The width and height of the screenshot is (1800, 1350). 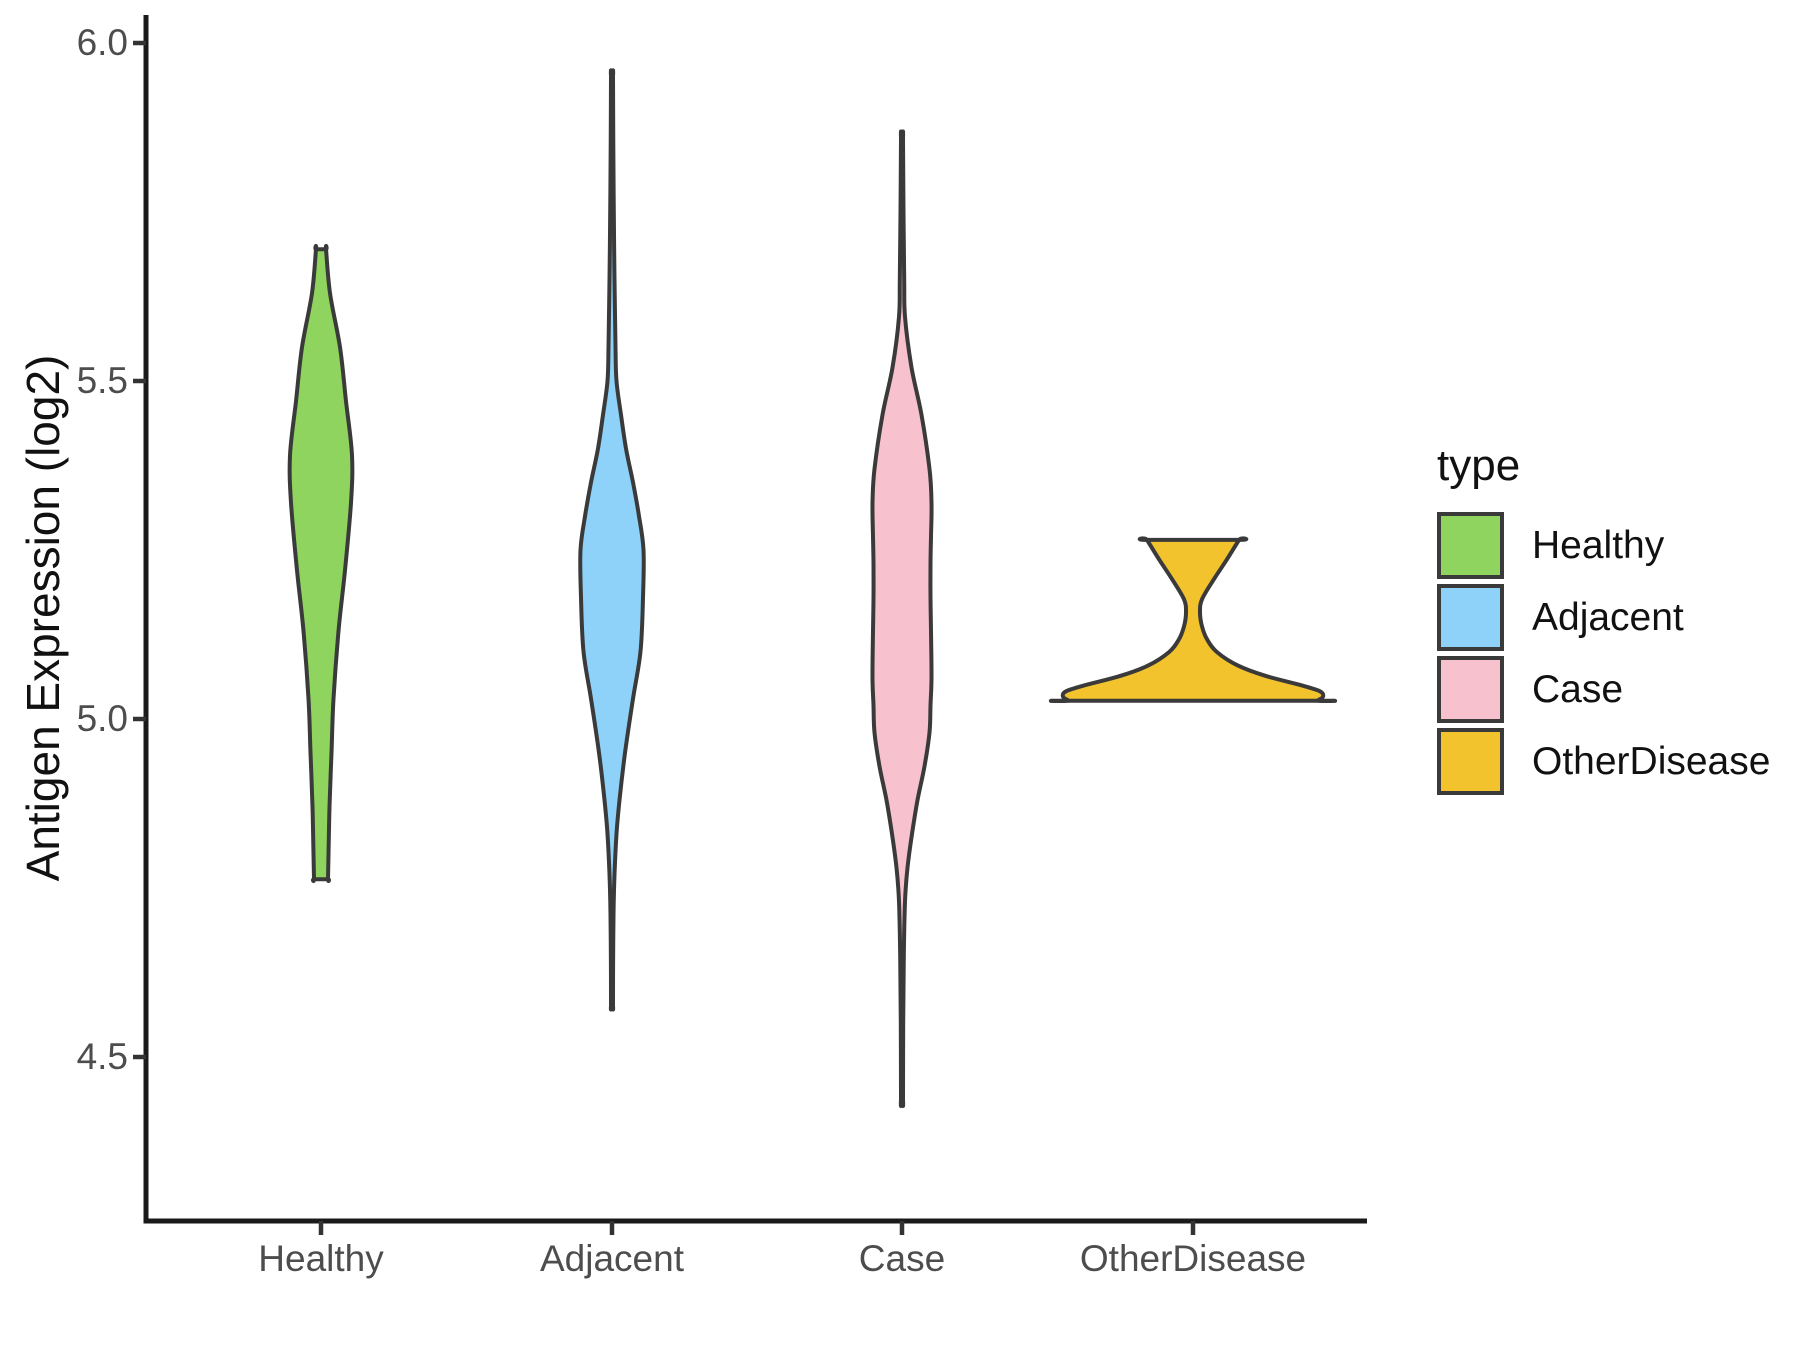 What do you see at coordinates (1470, 761) in the screenshot?
I see `legend-swatch-otherdisease` at bounding box center [1470, 761].